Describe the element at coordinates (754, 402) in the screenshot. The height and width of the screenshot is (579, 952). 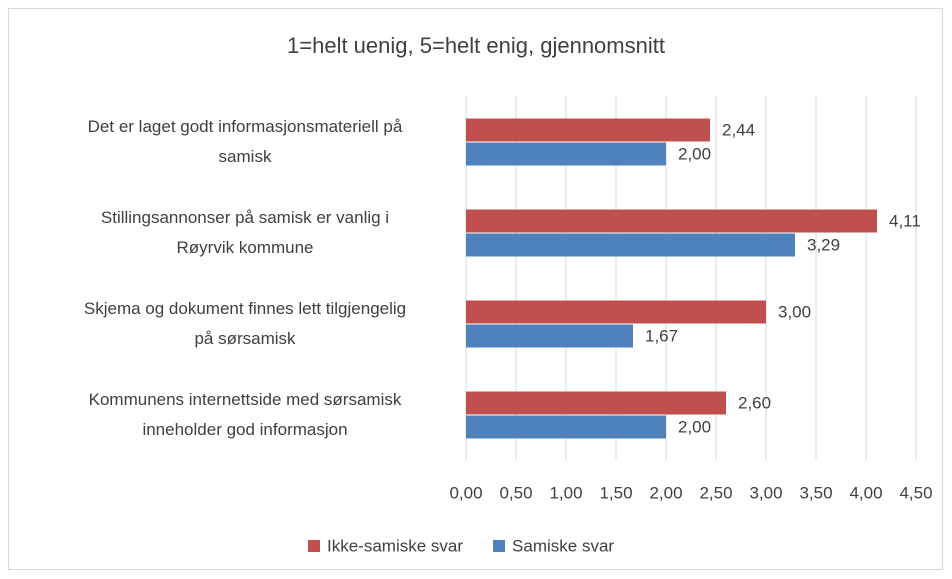
I see `value-label: 2,60` at that location.